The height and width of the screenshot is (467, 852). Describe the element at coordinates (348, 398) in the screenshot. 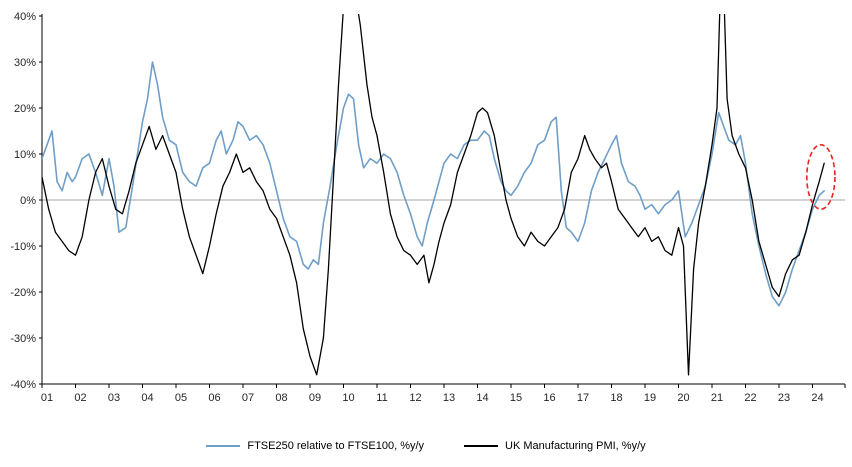

I see `svg-text: 10` at that location.